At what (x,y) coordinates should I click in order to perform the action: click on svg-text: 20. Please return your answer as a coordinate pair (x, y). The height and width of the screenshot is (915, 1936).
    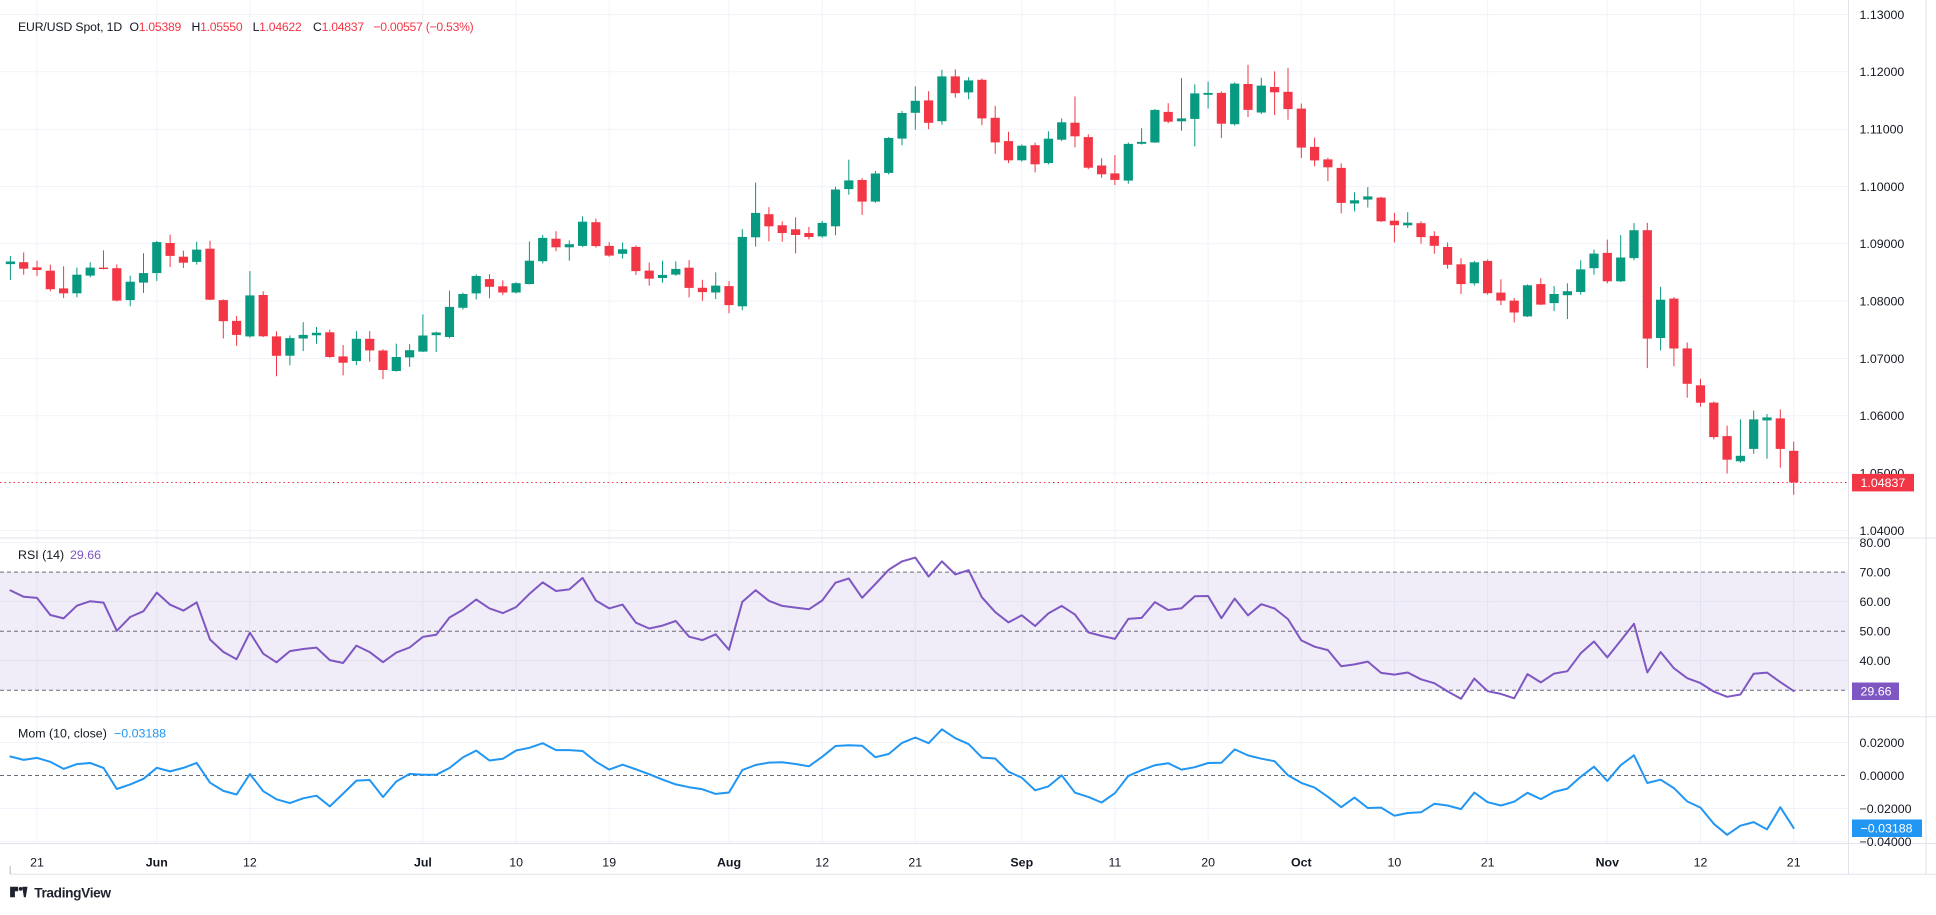
    Looking at the image, I should click on (1208, 863).